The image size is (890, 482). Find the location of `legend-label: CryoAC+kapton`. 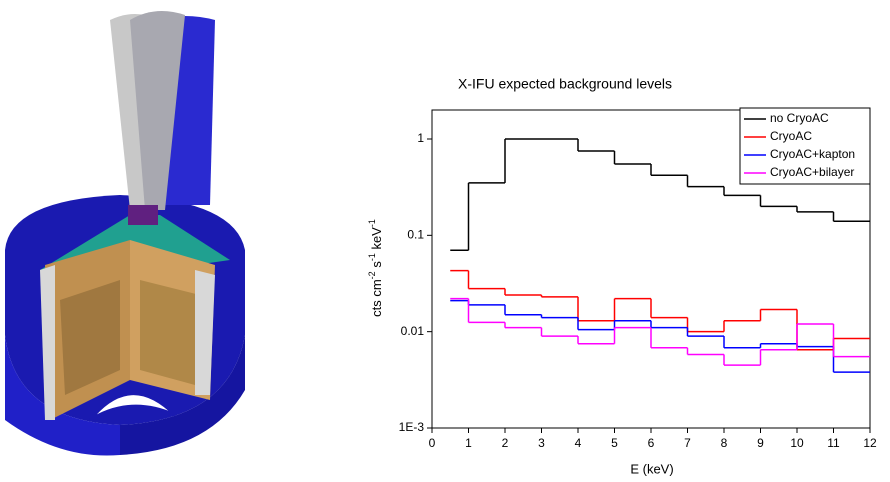

legend-label: CryoAC+kapton is located at coordinates (812, 154).